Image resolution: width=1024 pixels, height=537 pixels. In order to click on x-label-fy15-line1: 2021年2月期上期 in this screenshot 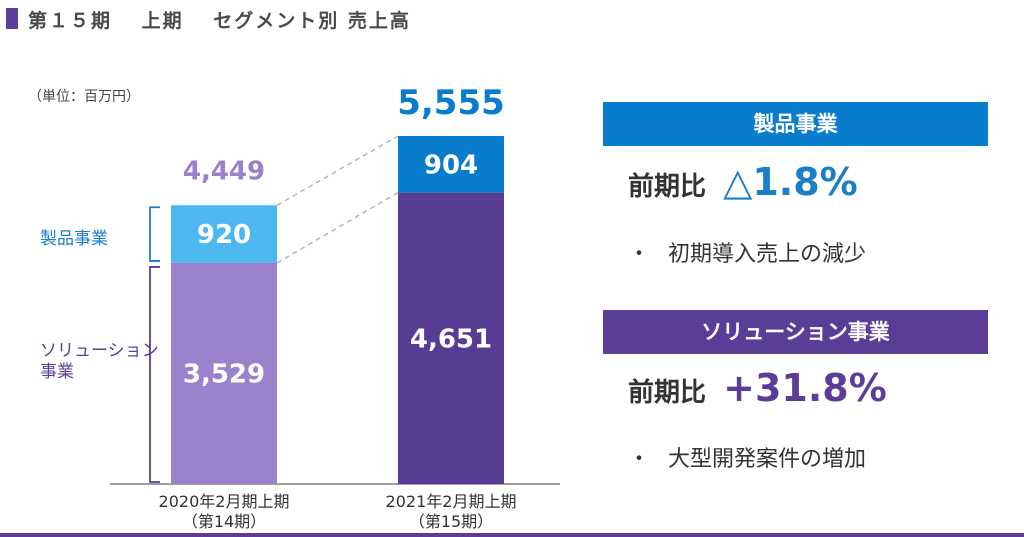, I will do `click(451, 501)`.